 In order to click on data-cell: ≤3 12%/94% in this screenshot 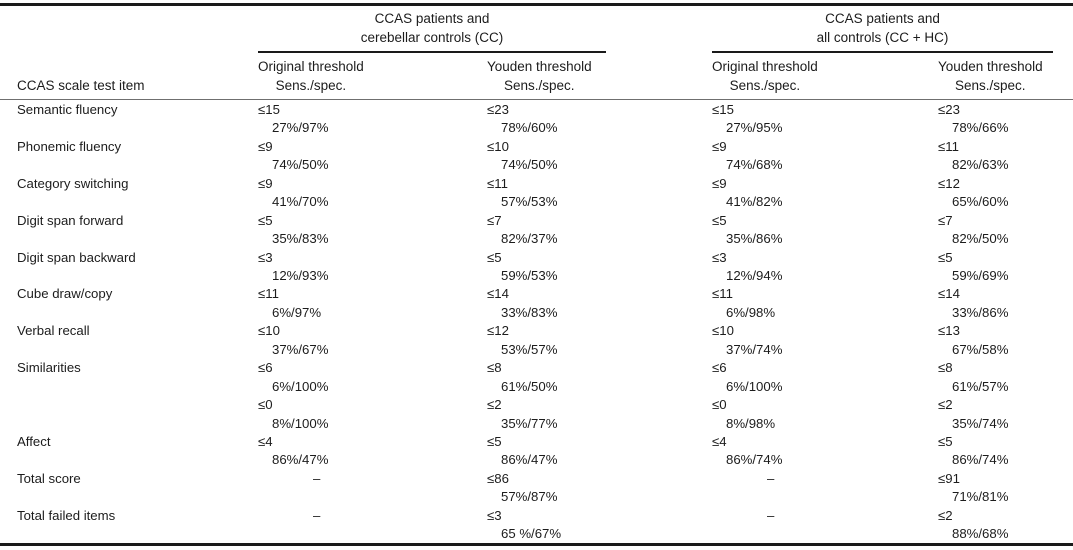, I will do `click(747, 267)`.